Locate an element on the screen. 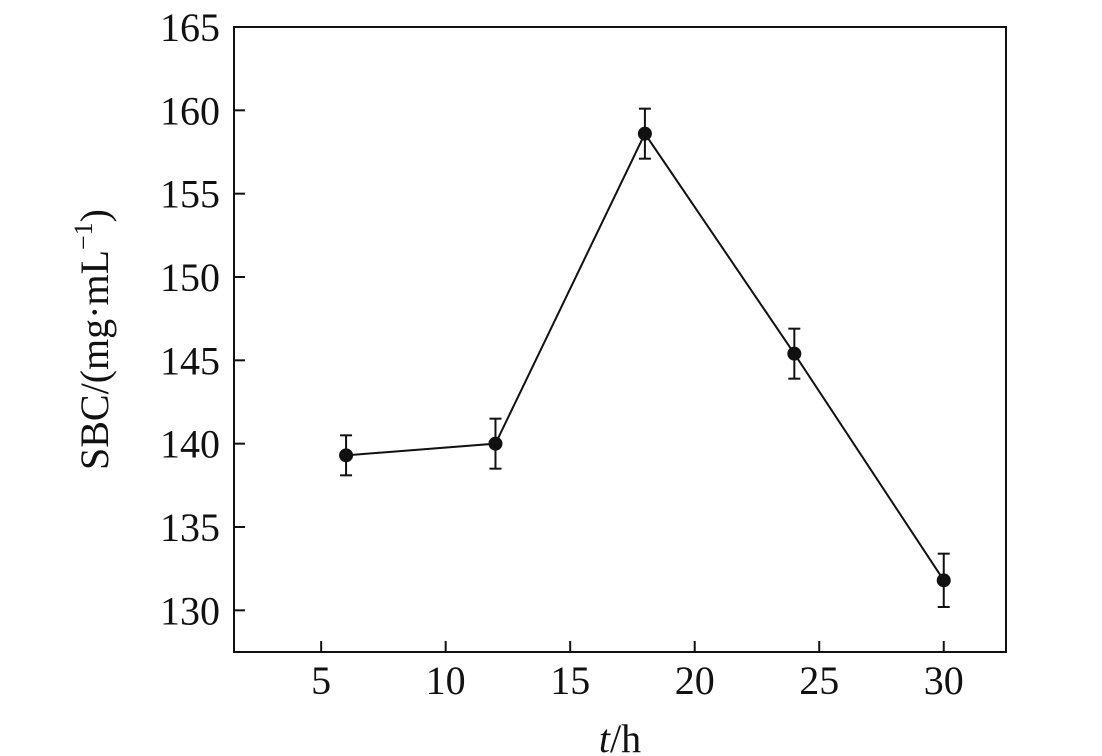 The image size is (1102, 756). y-tick-label: 160 is located at coordinates (190, 110).